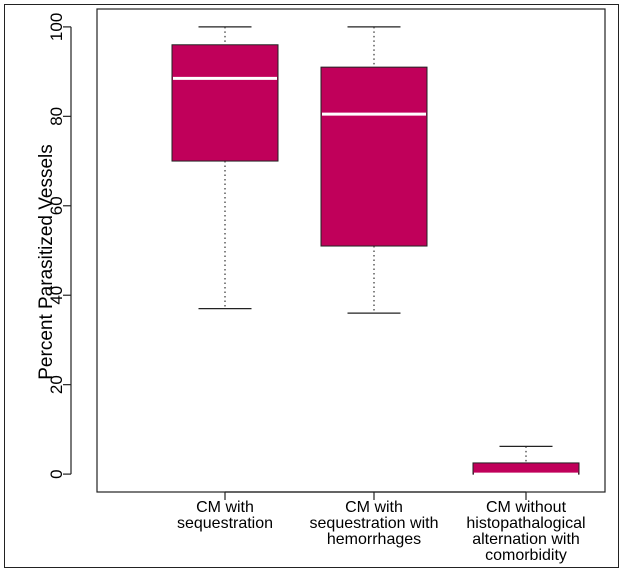 Image resolution: width=625 pixels, height=572 pixels. I want to click on y-axis-title: Percent Parasitized Vessels, so click(46, 262).